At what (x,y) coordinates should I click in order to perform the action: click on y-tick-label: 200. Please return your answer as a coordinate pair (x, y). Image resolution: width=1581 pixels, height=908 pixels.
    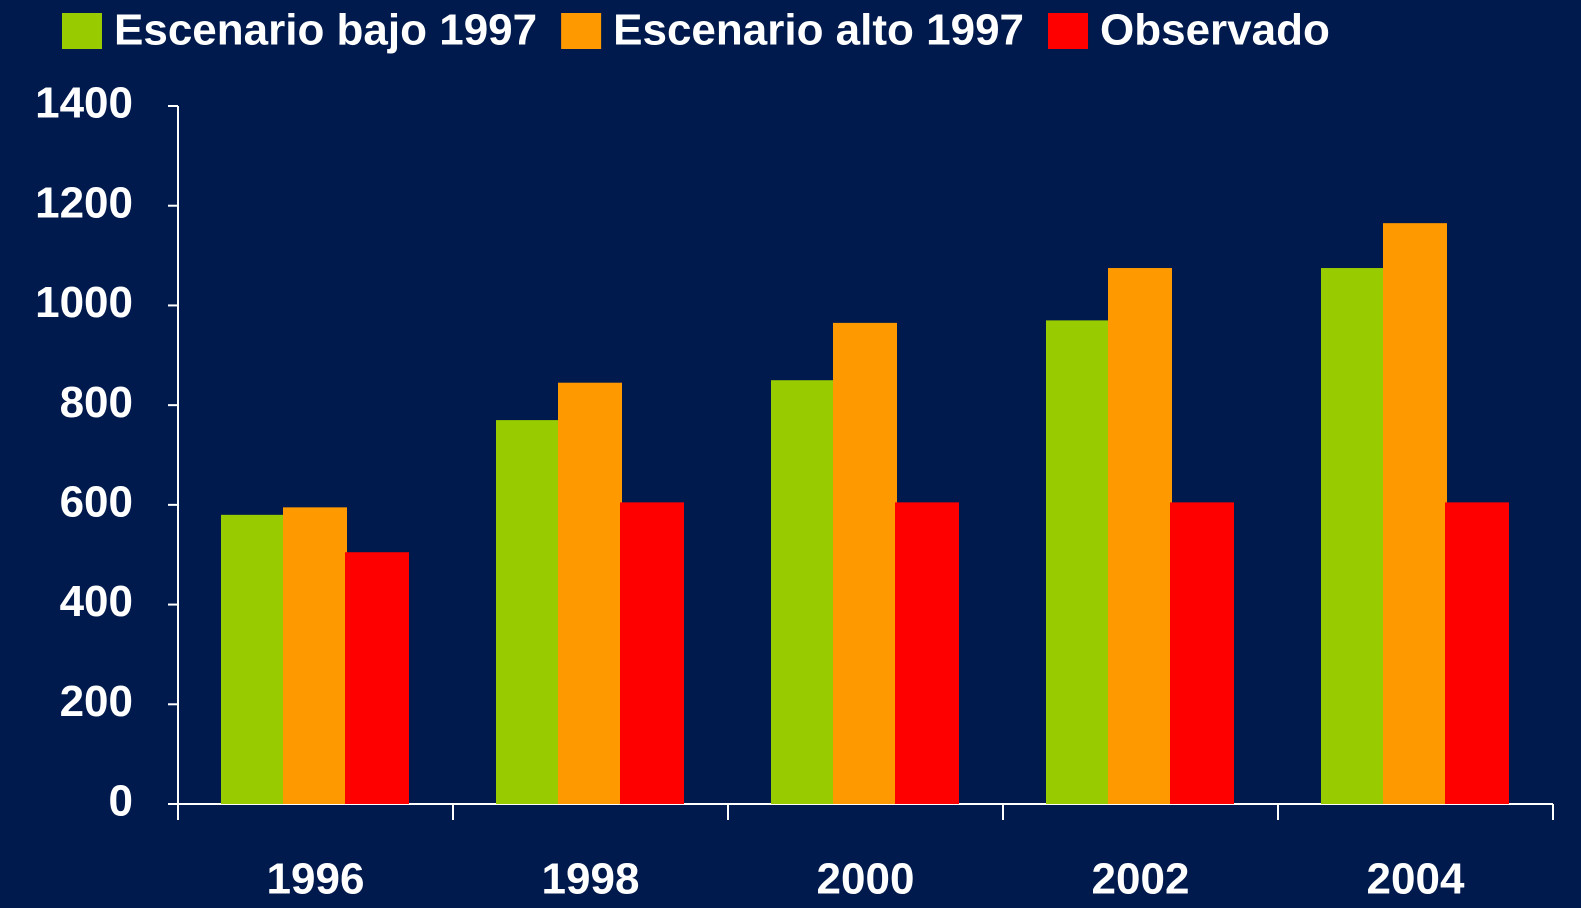
    Looking at the image, I should click on (96, 701).